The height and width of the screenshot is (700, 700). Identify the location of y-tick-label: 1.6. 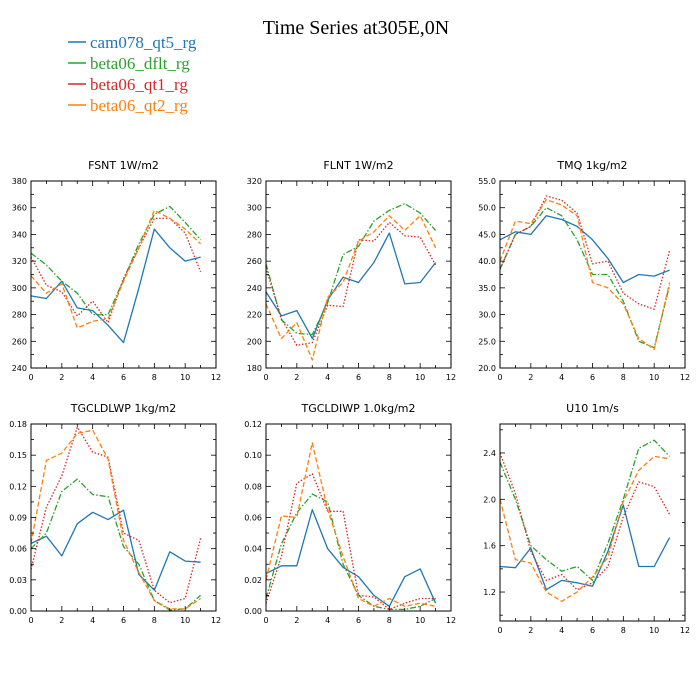
(489, 546).